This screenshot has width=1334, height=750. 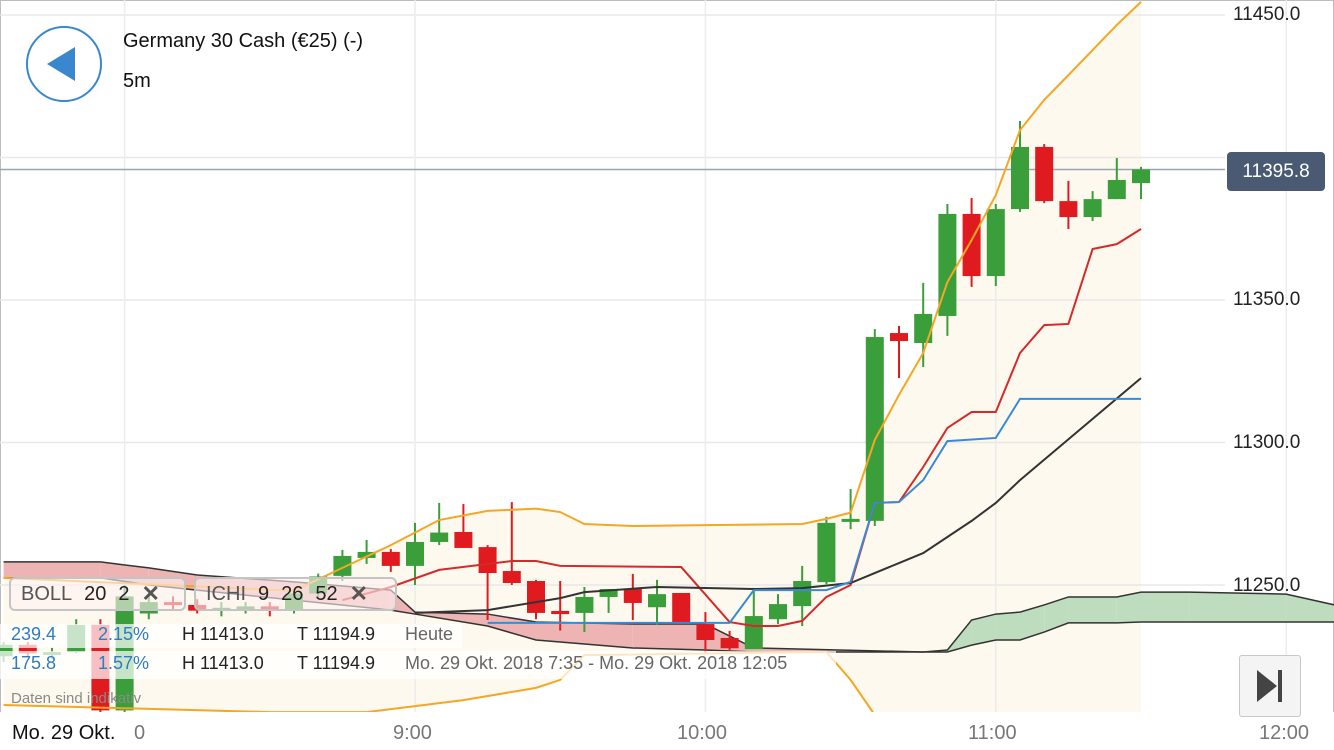 What do you see at coordinates (264, 593) in the screenshot?
I see `indicator-param: 9` at bounding box center [264, 593].